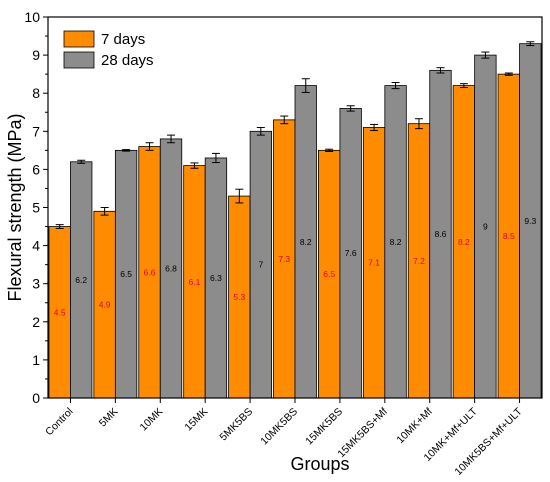  What do you see at coordinates (374, 263) in the screenshot?
I see `data-label: 7.1` at bounding box center [374, 263].